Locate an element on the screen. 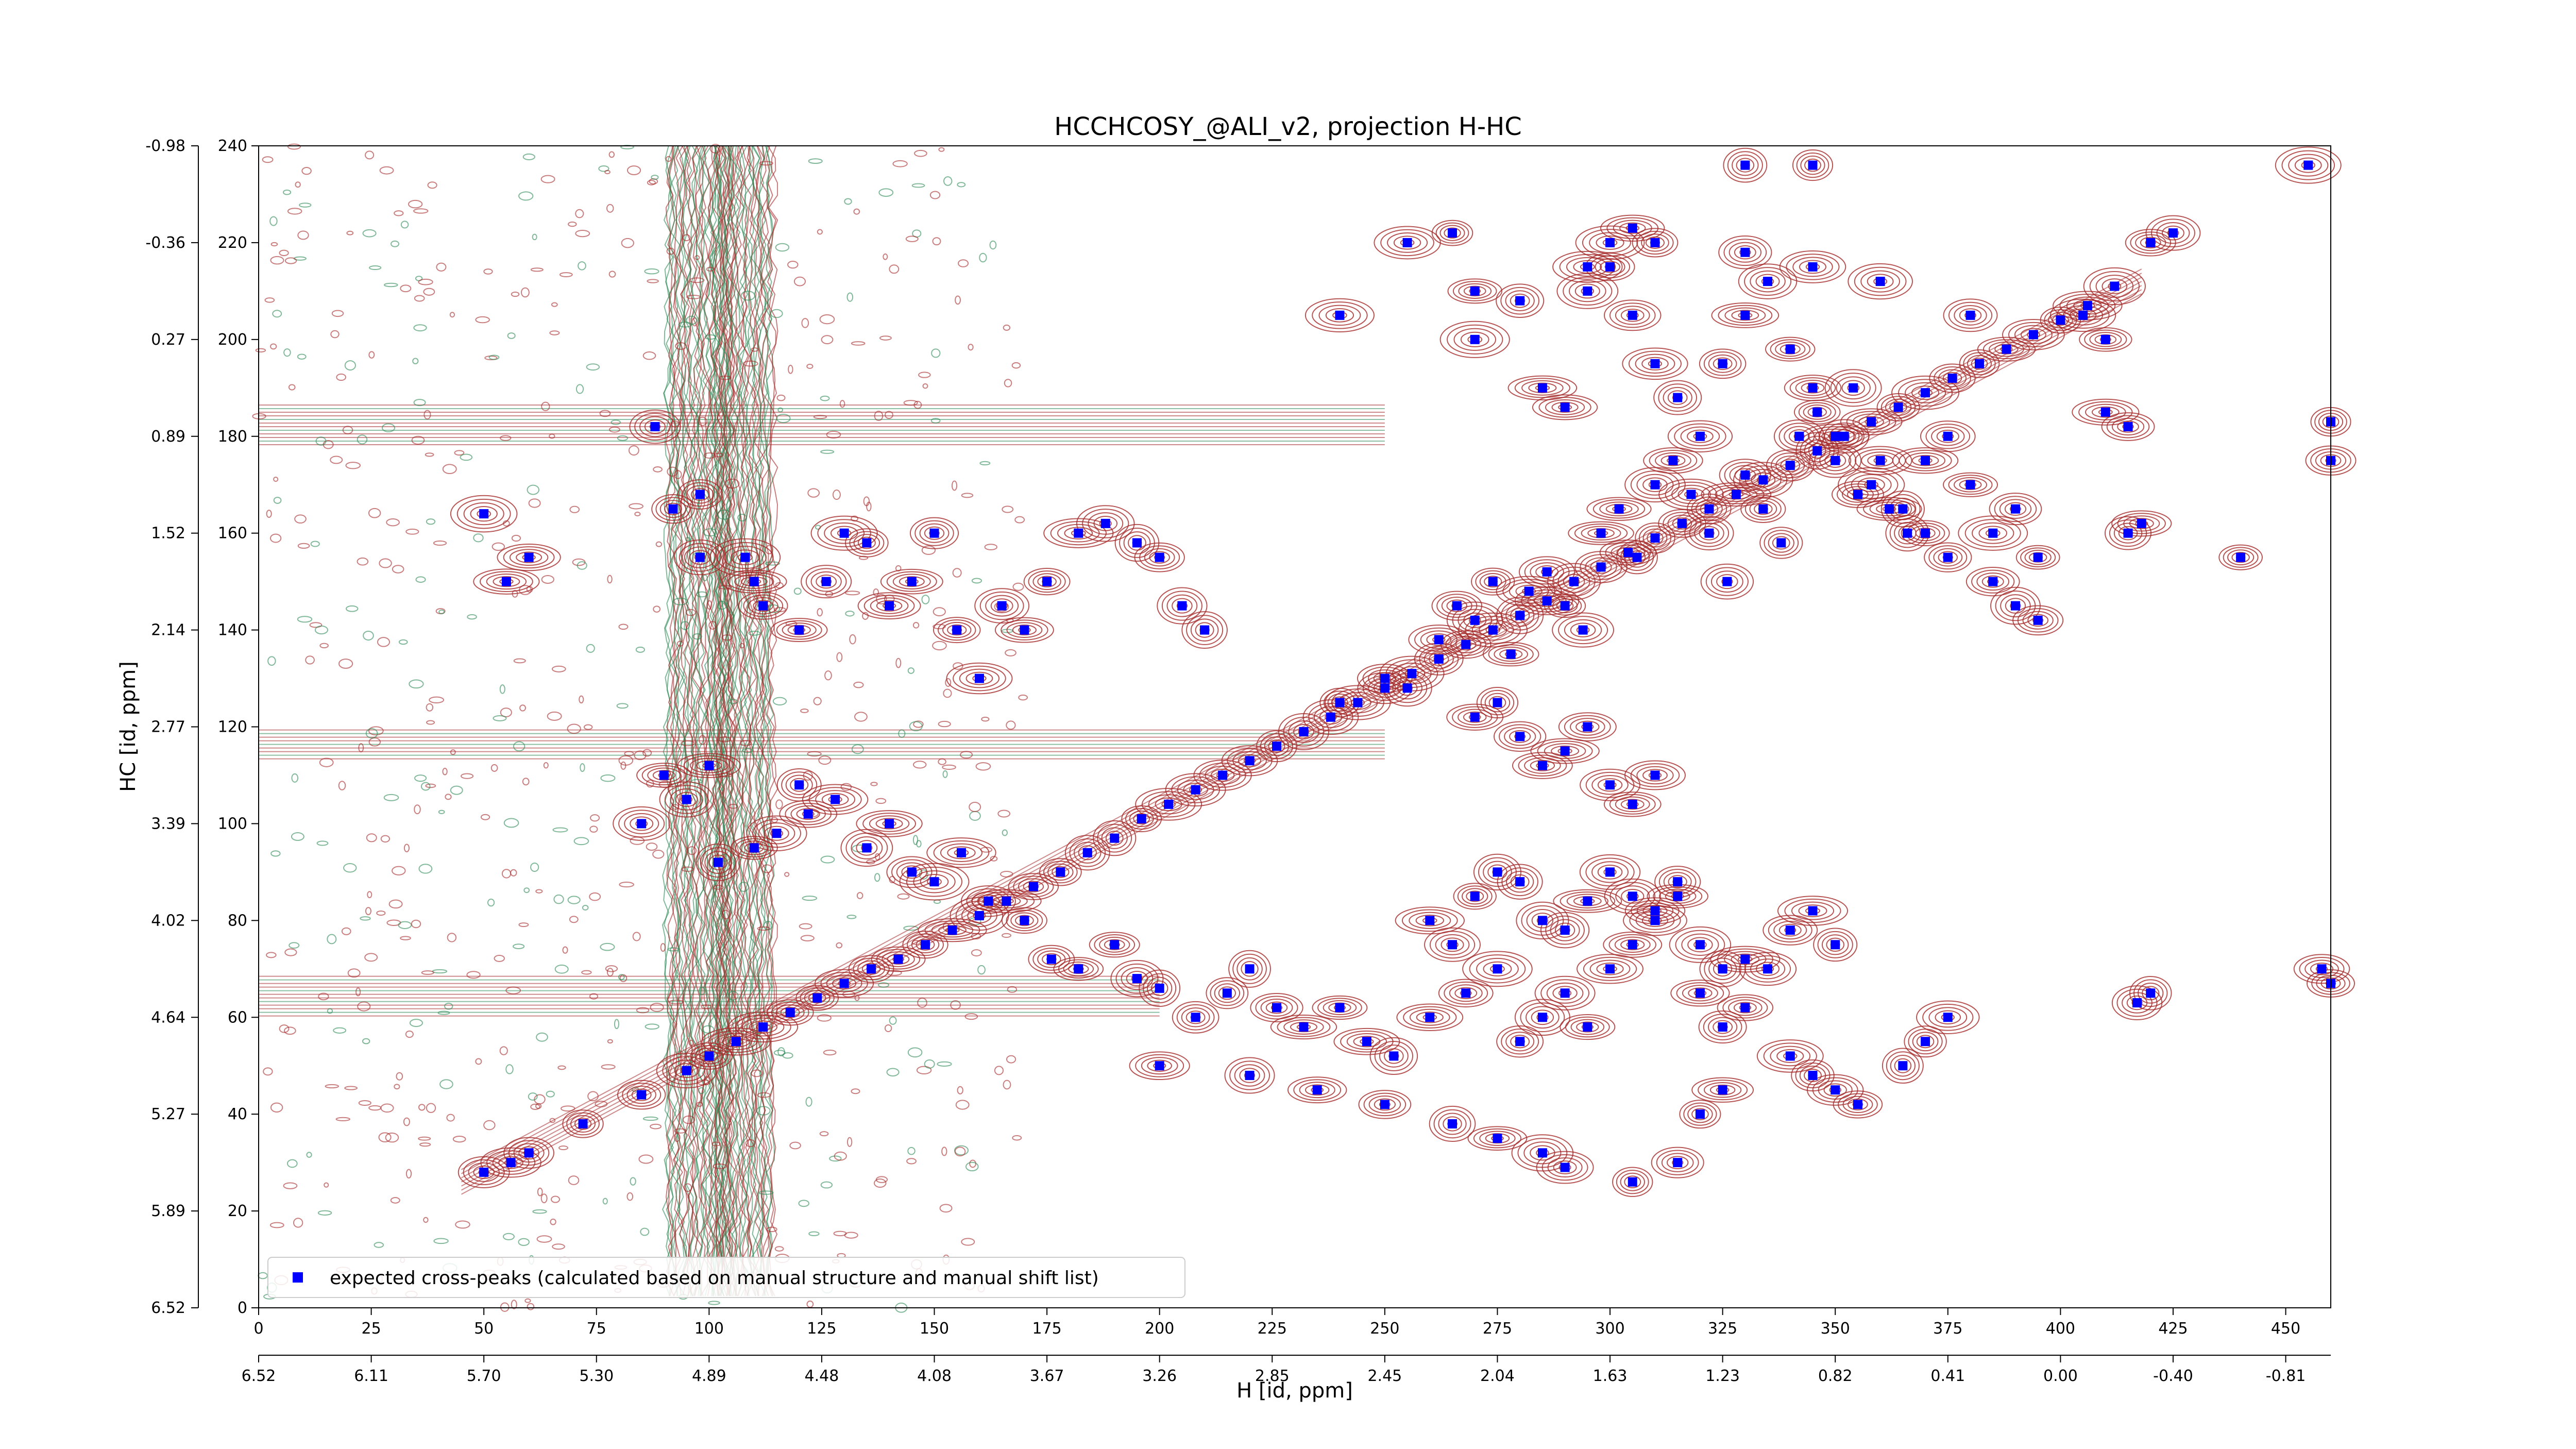 This screenshot has width=2576, height=1449. x-ppm-tick-label: 4.48 is located at coordinates (822, 1376).